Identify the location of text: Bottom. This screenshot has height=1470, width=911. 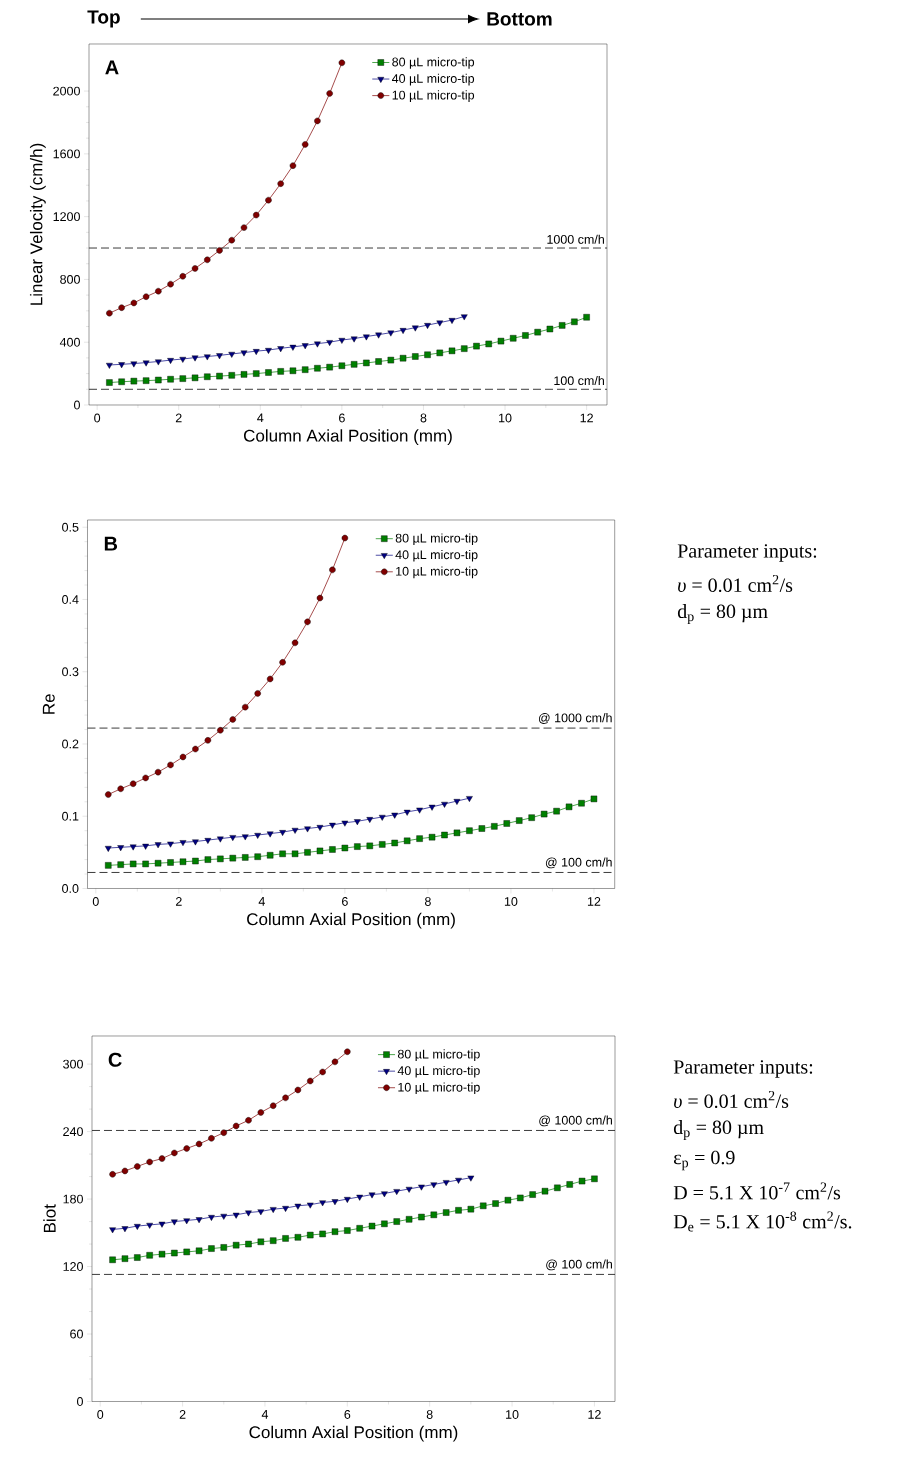
(519, 19).